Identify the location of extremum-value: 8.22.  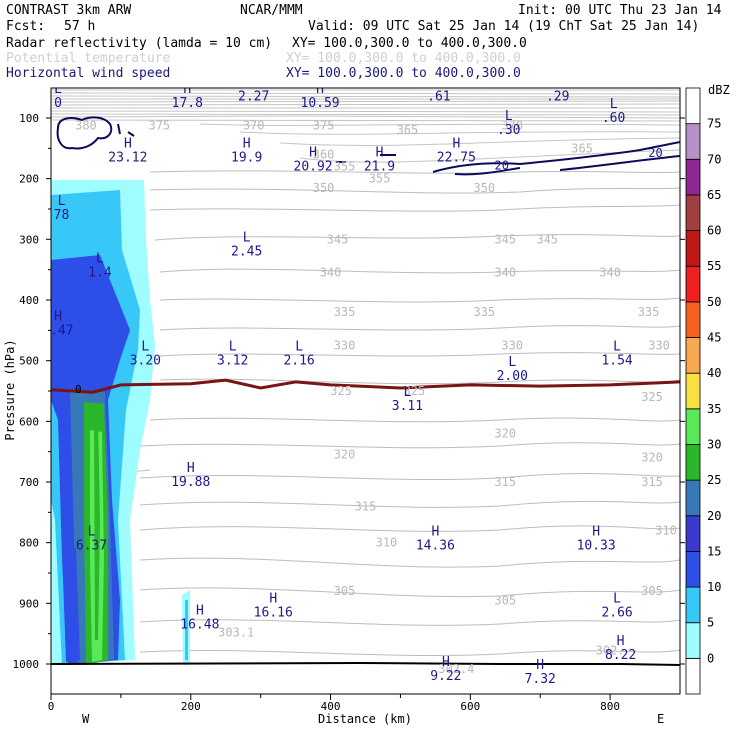
(620, 655).